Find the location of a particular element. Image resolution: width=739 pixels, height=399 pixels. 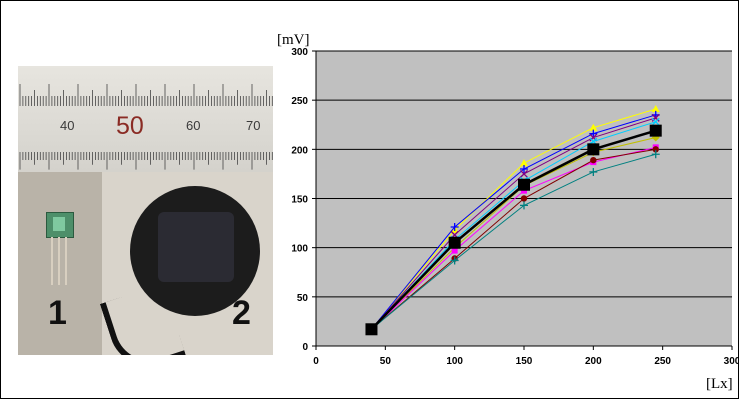

x-tick-label: 0 is located at coordinates (316, 361).